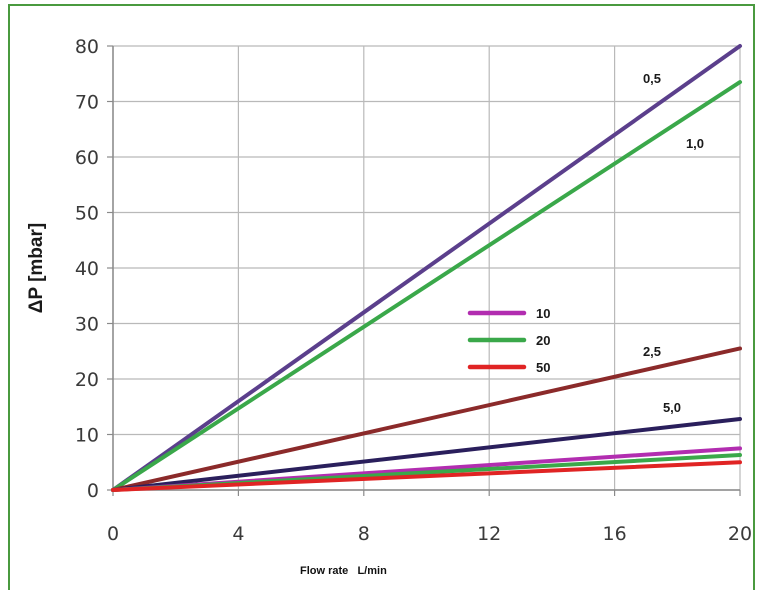 The image size is (759, 594). Describe the element at coordinates (87, 325) in the screenshot. I see `y-tick-label: 30` at that location.